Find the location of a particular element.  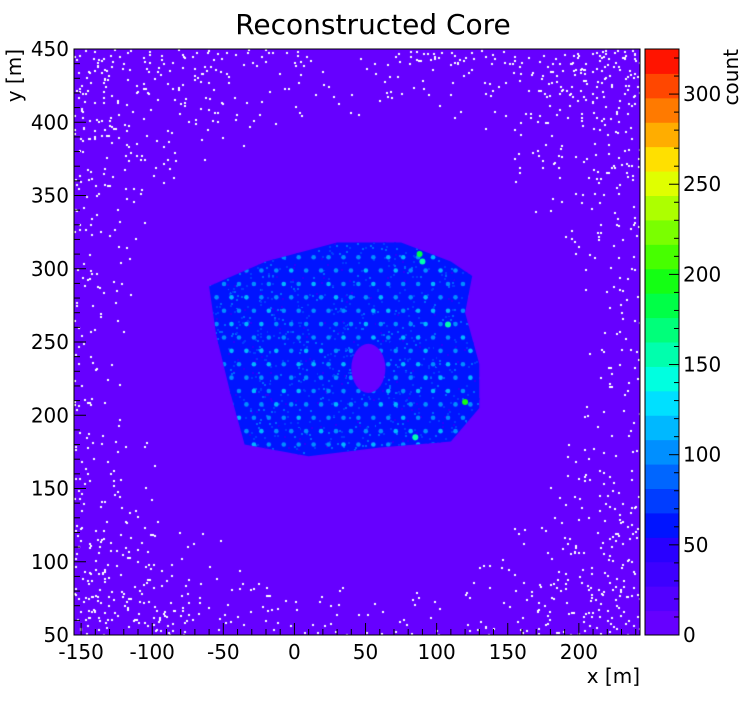

color-scale-frame is located at coordinates (662, 342).